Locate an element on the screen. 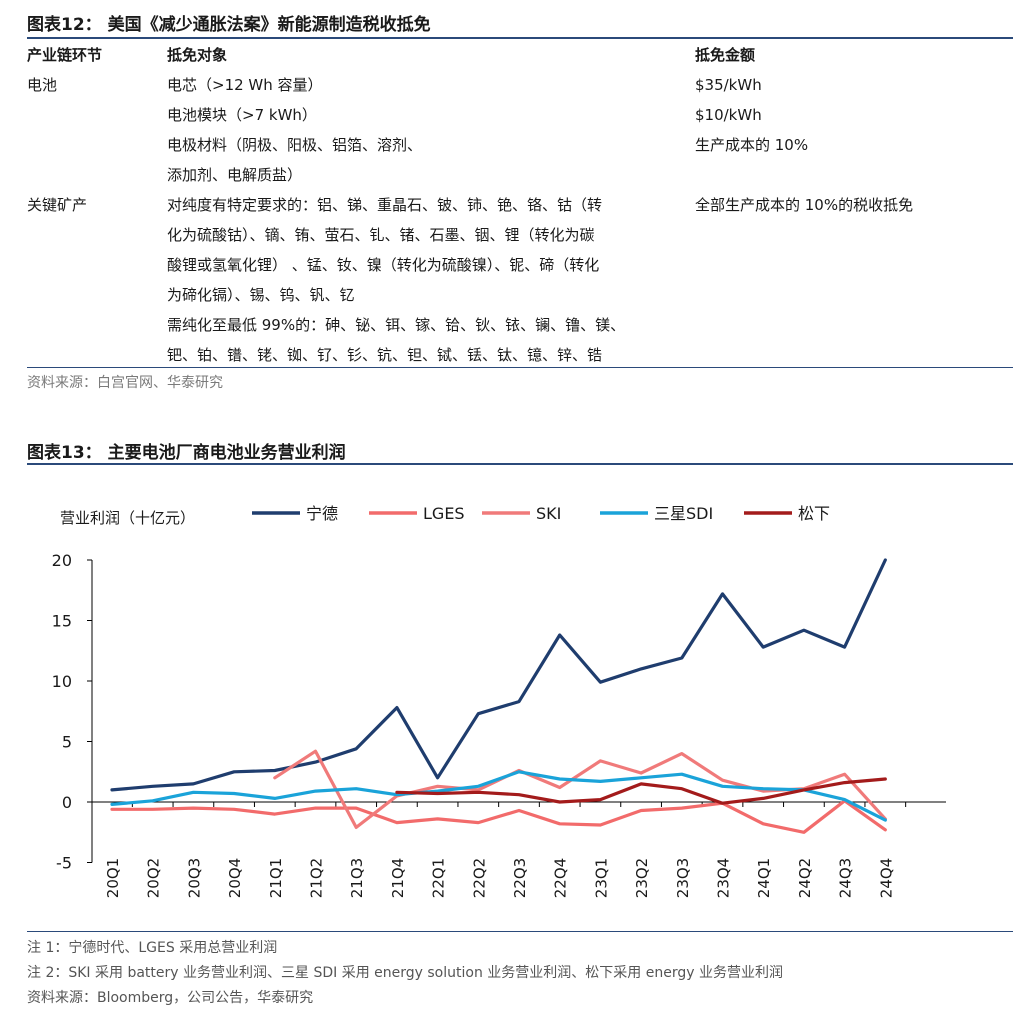  cell-object: 化为硫酸钴）、镝、铕、萤石、钆、锗、石墨、铟、锂（转化为碳 is located at coordinates (381, 235).